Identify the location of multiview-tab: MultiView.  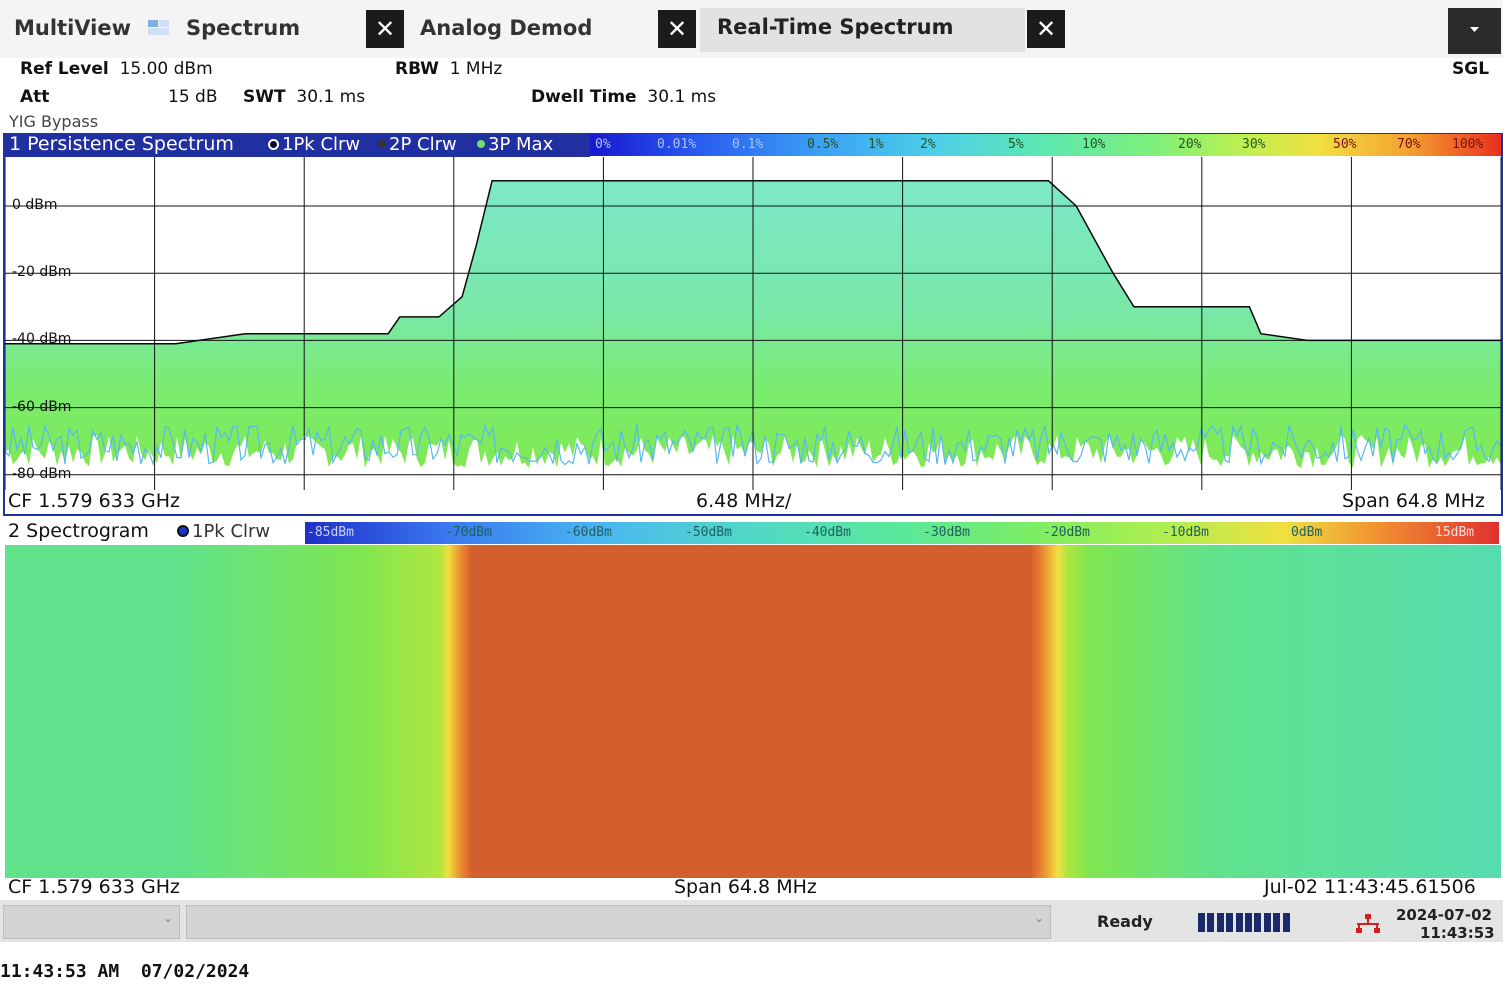
(73, 28).